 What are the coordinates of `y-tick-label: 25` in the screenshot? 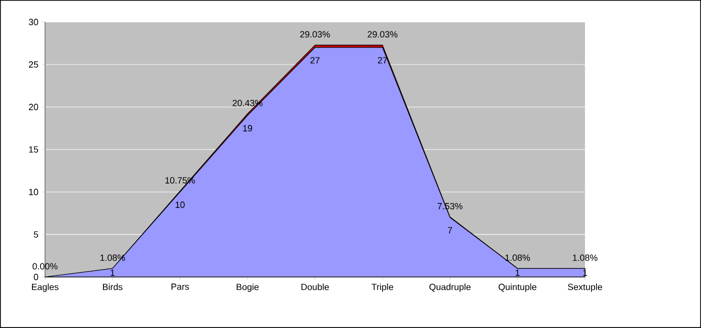 It's located at (33, 64).